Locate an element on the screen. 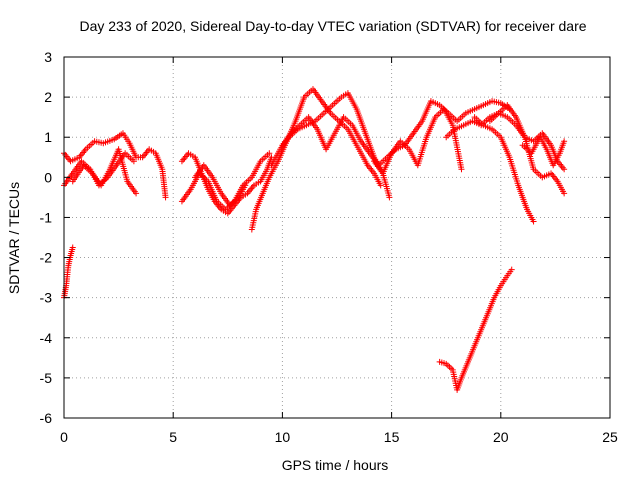 This screenshot has width=640, height=480. x-axis-label: GPS time / hours is located at coordinates (335, 465).